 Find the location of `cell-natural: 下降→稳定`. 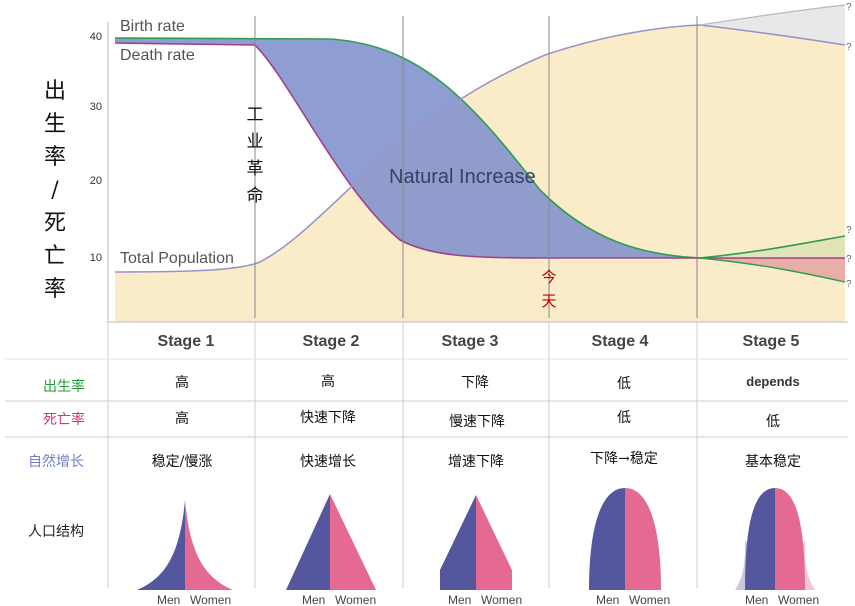

cell-natural: 下降→稳定 is located at coordinates (624, 459).